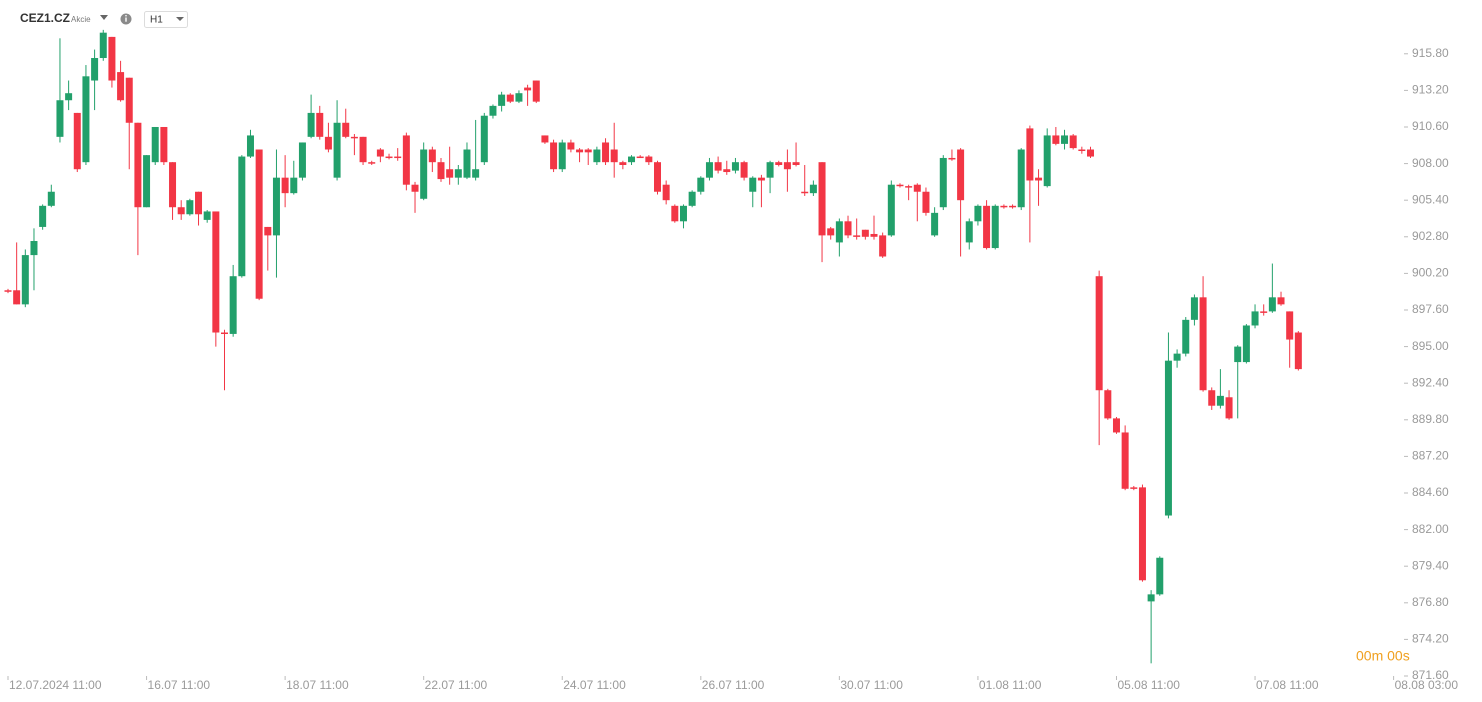 This screenshot has width=1482, height=702. Describe the element at coordinates (1430, 639) in the screenshot. I see `y-tick-label: 874.20` at that location.